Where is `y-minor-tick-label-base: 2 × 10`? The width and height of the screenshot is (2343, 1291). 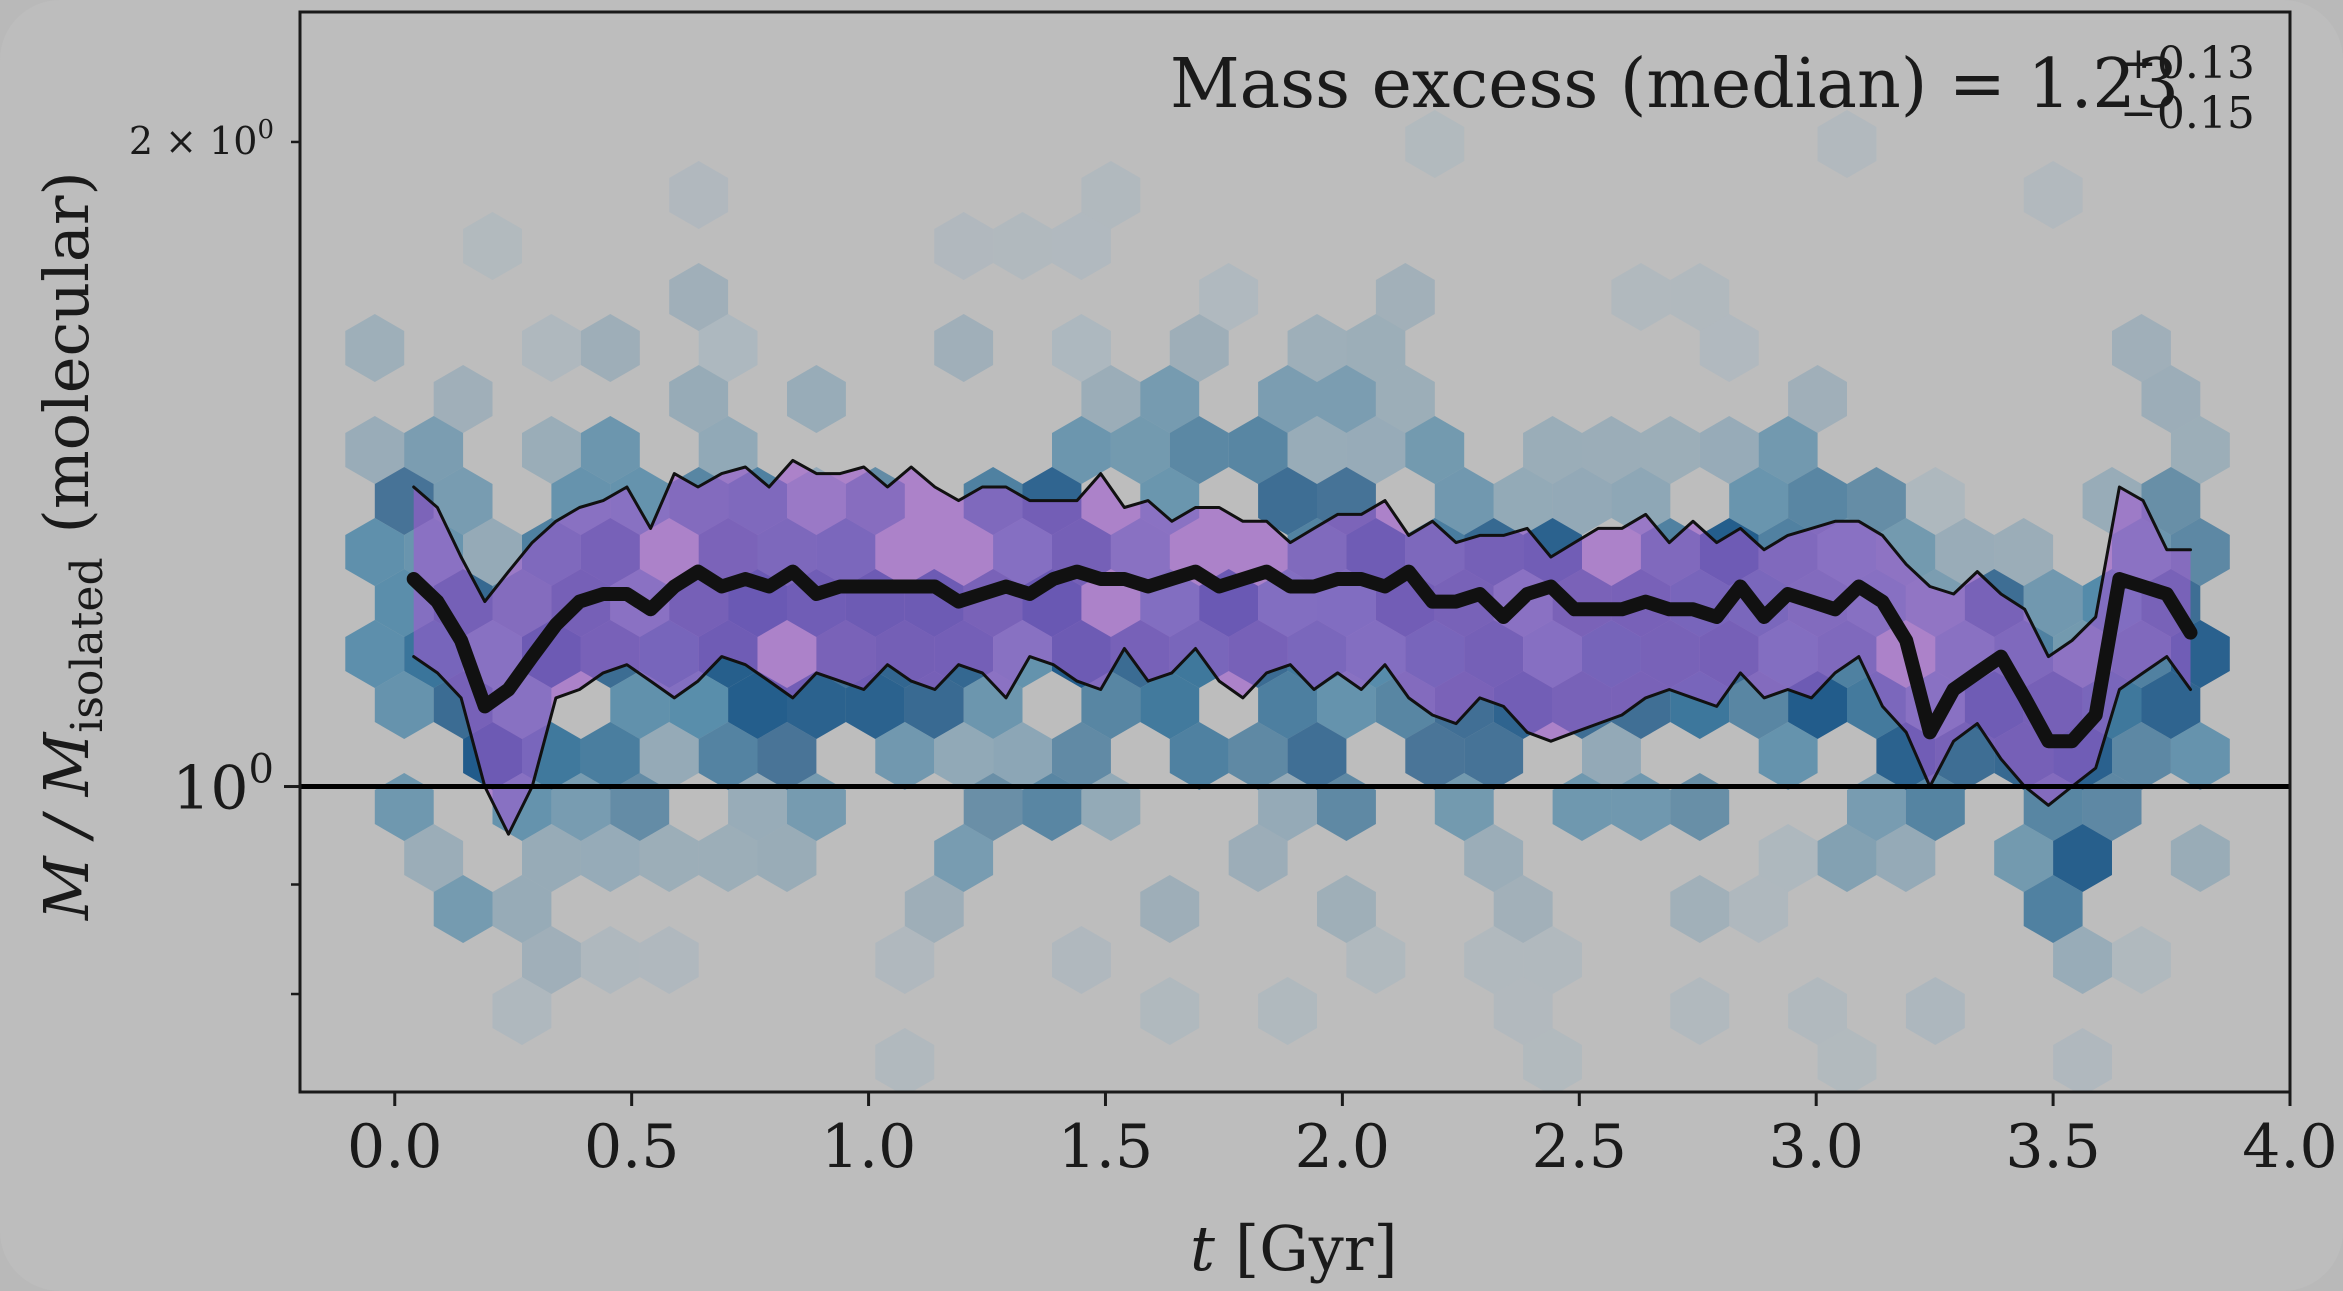
y-minor-tick-label-base: 2 × 10 is located at coordinates (193, 141).